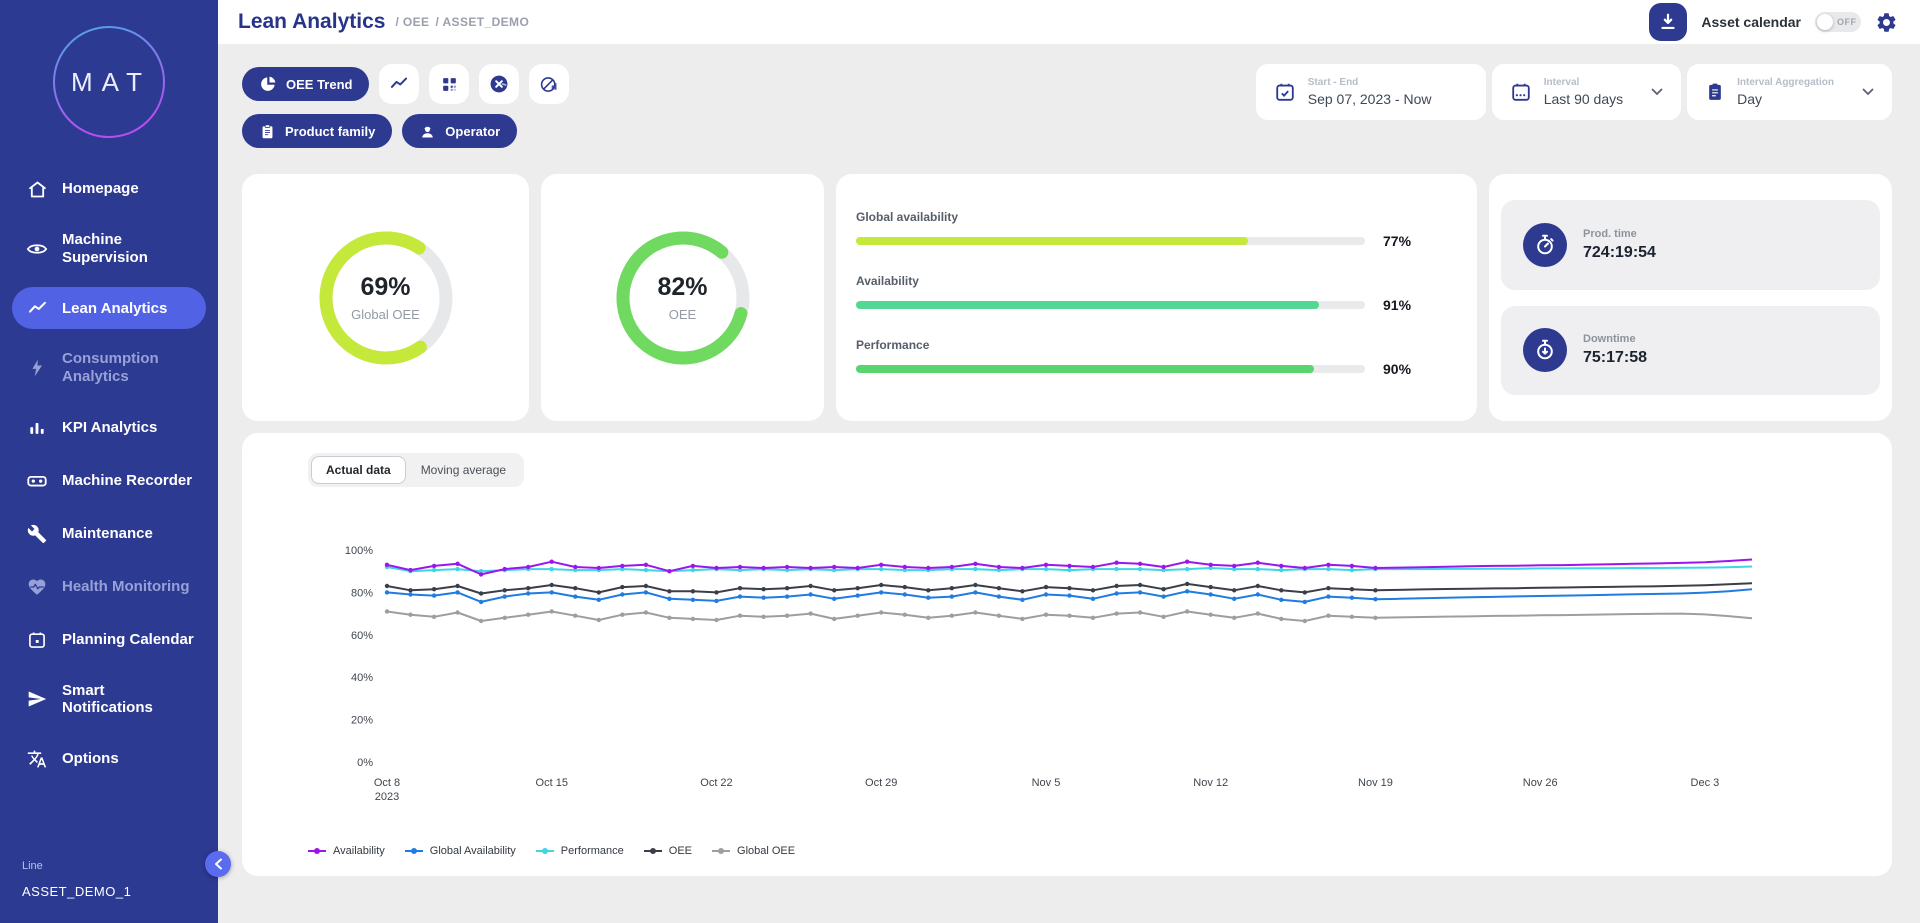 This screenshot has width=1920, height=923. Describe the element at coordinates (100, 189) in the screenshot. I see `sidebar-item-label: Homepage` at that location.